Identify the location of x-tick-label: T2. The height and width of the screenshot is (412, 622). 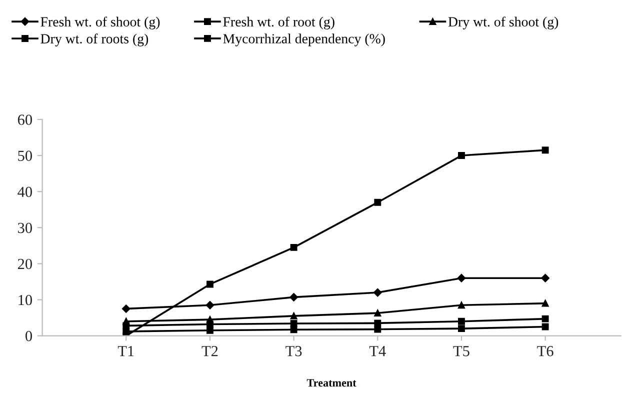
(210, 351).